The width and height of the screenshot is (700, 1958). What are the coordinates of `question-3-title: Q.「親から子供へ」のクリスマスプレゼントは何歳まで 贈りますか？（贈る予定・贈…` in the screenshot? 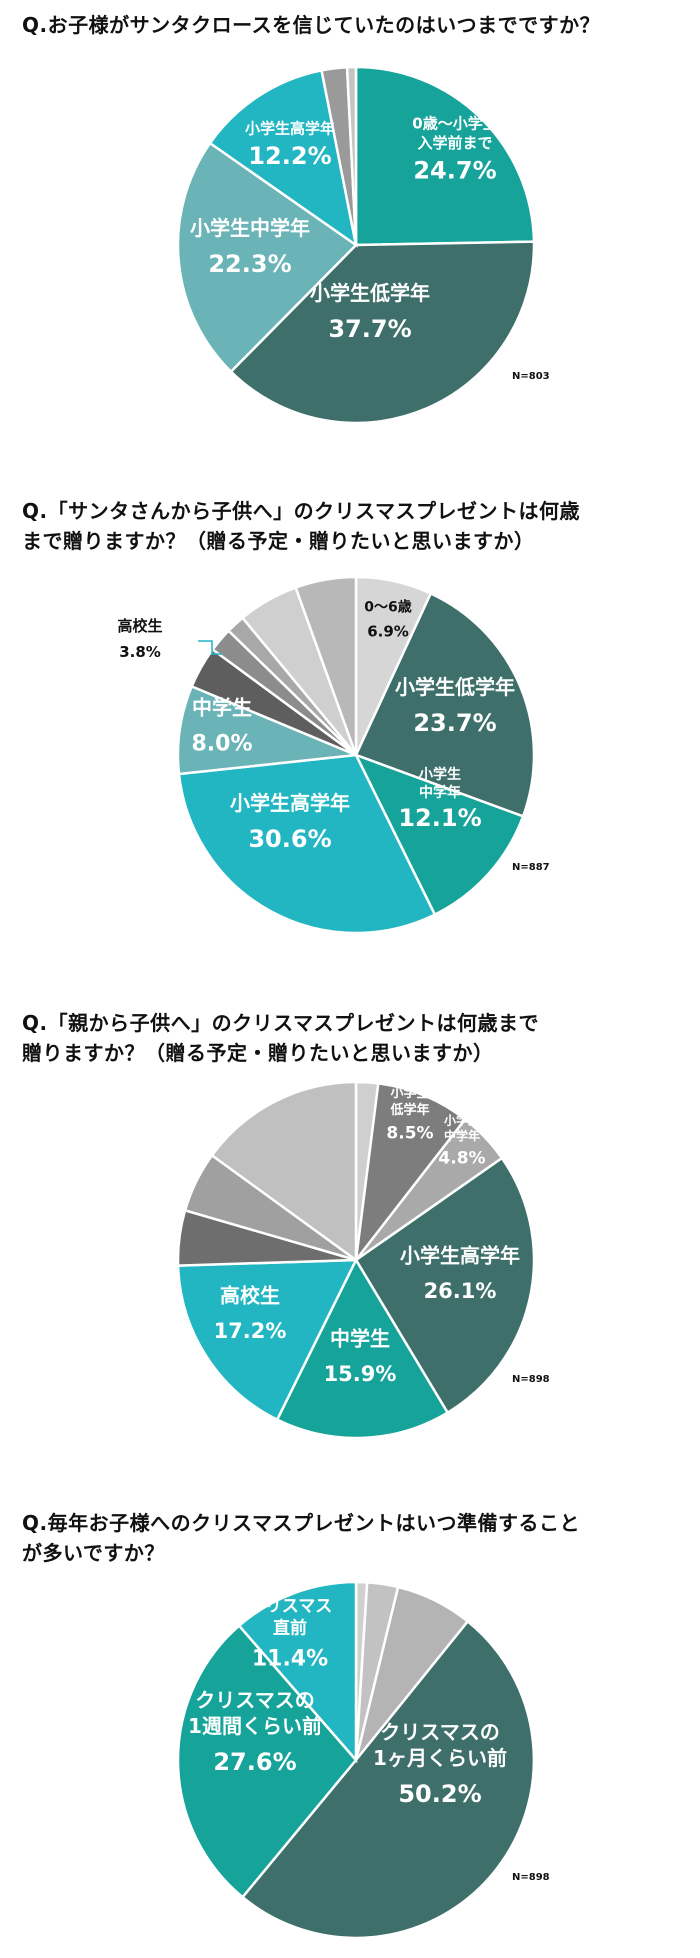 It's located at (280, 1038).